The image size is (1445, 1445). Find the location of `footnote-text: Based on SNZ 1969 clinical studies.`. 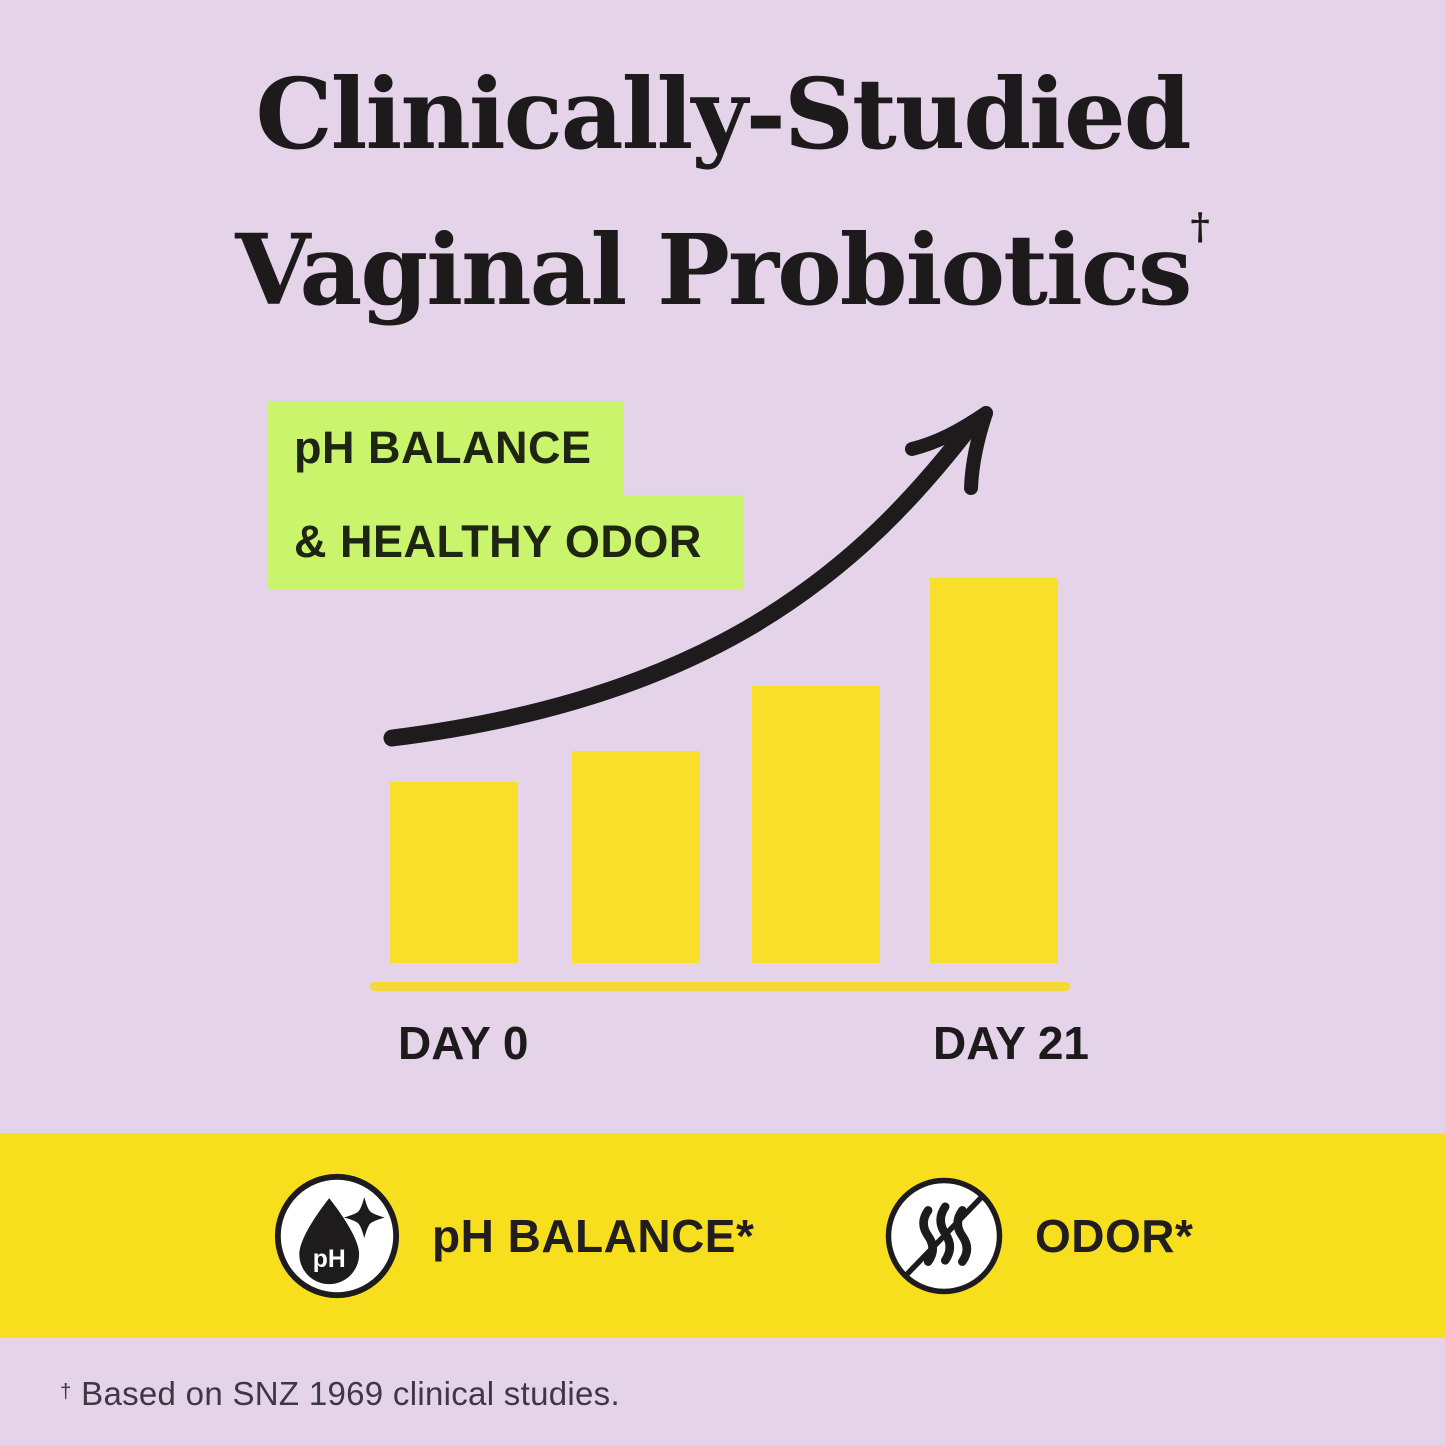

footnote-text: Based on SNZ 1969 clinical studies. is located at coordinates (350, 1393).